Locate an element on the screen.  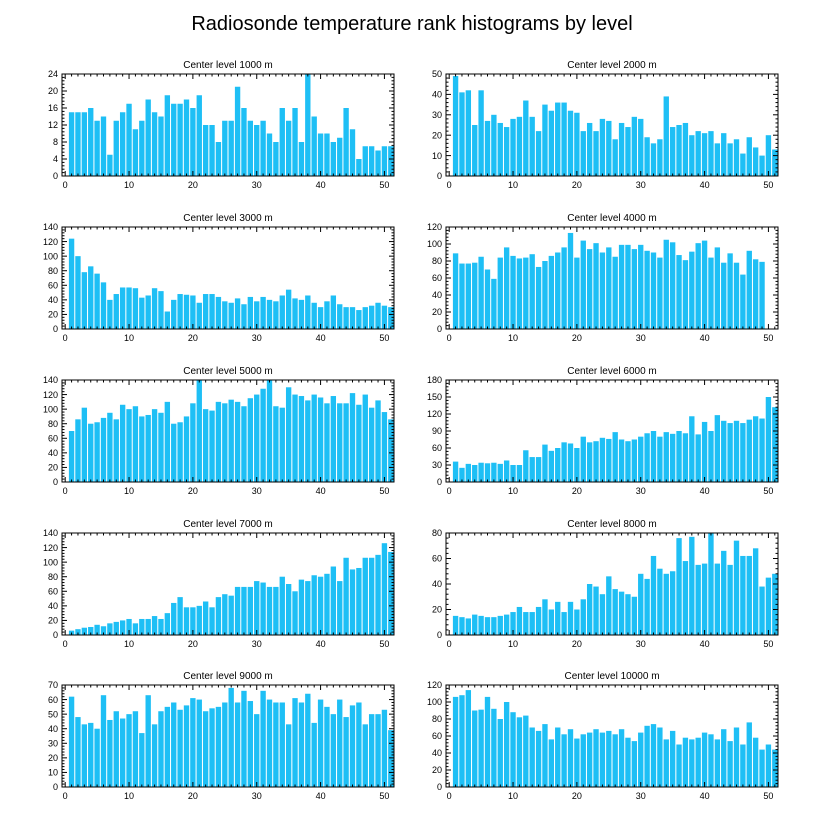
y-tick-label: 180 is located at coordinates (434, 380).